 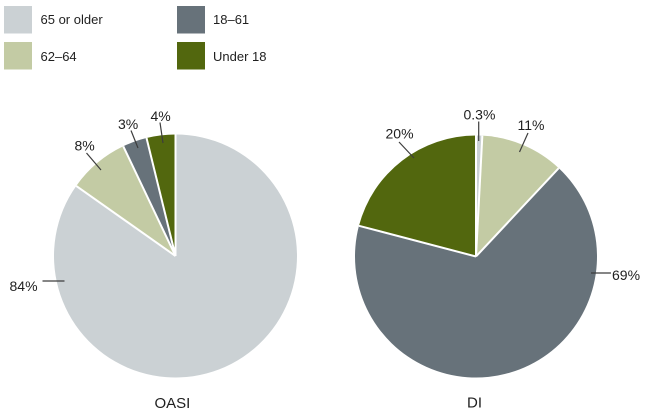 What do you see at coordinates (161, 116) in the screenshot?
I see `svg-text: 4%` at bounding box center [161, 116].